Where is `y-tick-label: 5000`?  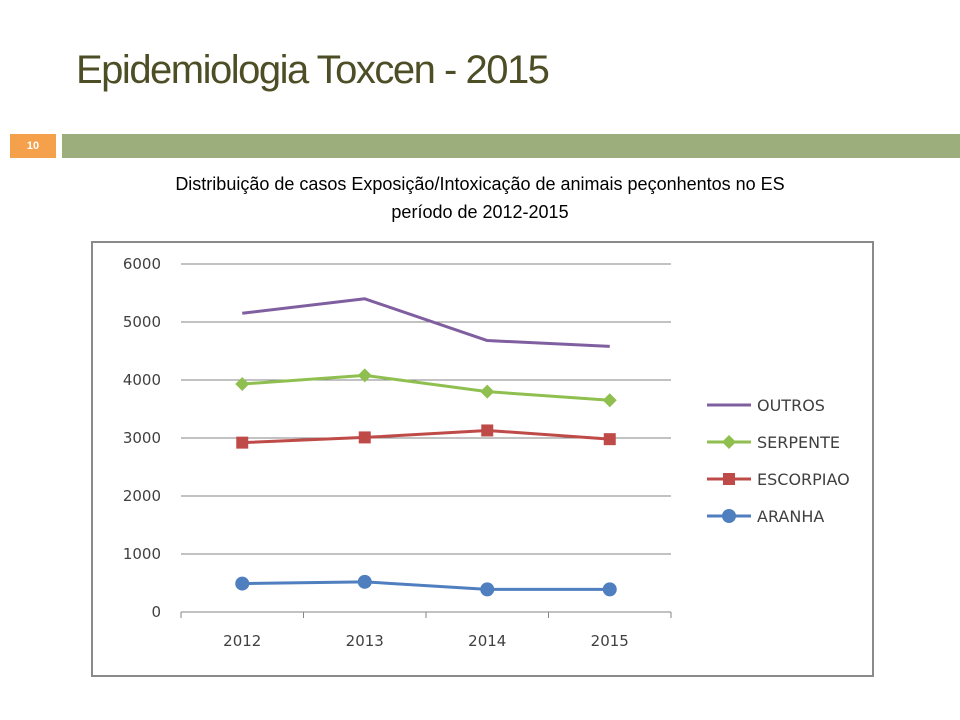 y-tick-label: 5000 is located at coordinates (142, 322).